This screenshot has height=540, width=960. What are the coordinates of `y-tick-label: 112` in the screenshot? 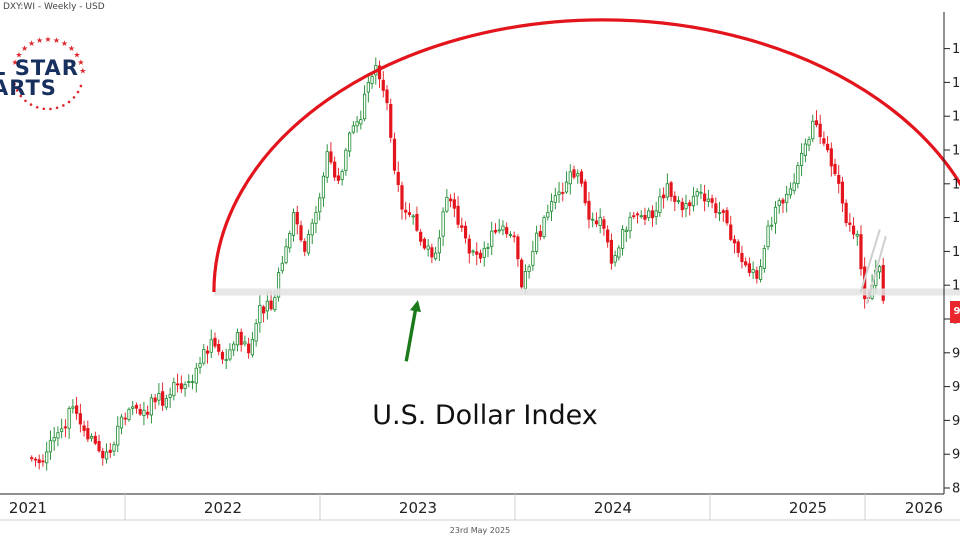 It's located at (956, 83).